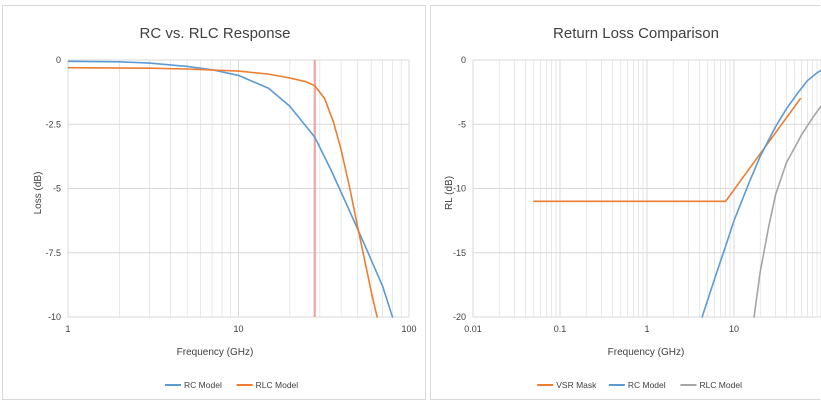 The width and height of the screenshot is (821, 405). I want to click on series-line-rc-model, so click(761, 193).